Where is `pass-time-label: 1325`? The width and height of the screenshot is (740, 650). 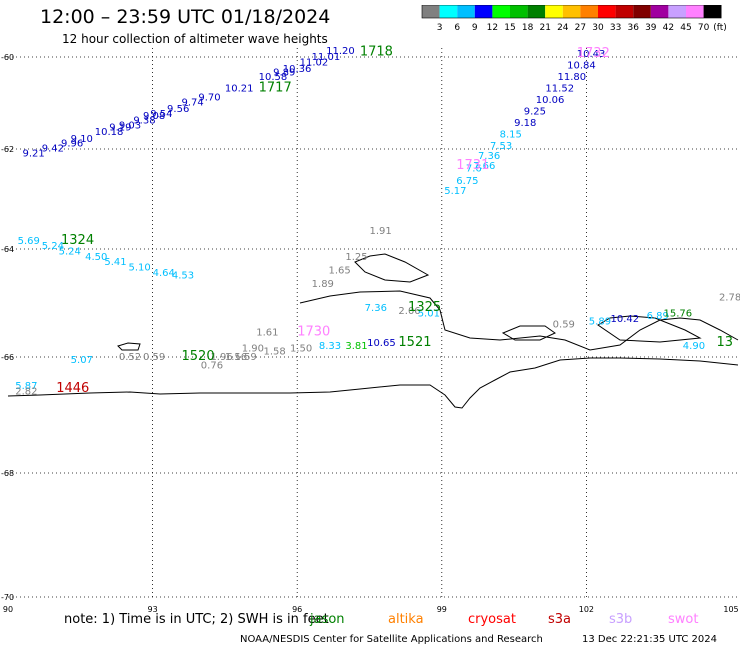 pass-time-label: 1325 is located at coordinates (424, 307).